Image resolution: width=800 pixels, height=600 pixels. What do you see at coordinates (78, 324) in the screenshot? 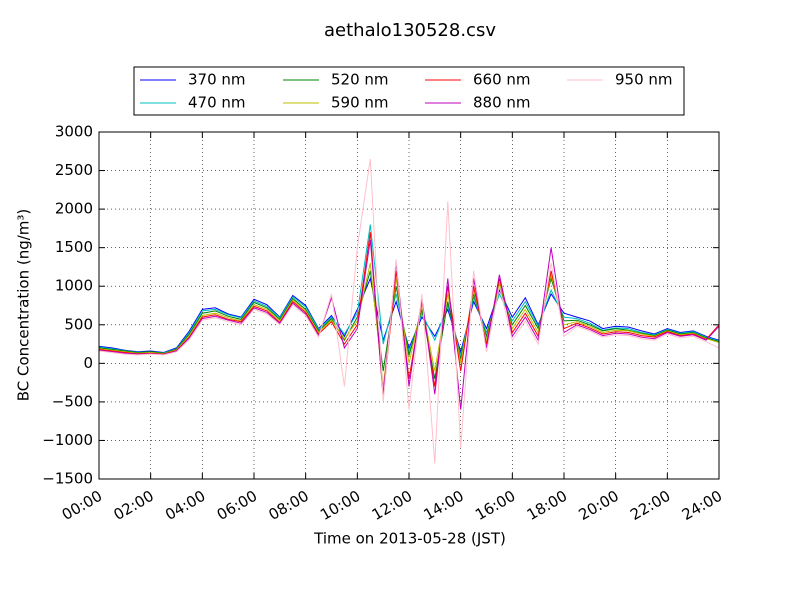
I see `y-tick-label: 500` at bounding box center [78, 324].